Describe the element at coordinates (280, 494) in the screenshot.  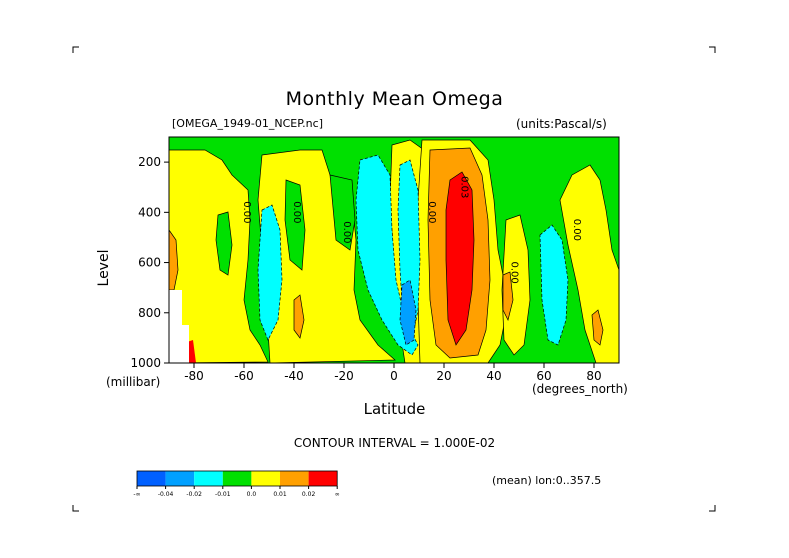
I see `colorbar-label: 0.01` at that location.